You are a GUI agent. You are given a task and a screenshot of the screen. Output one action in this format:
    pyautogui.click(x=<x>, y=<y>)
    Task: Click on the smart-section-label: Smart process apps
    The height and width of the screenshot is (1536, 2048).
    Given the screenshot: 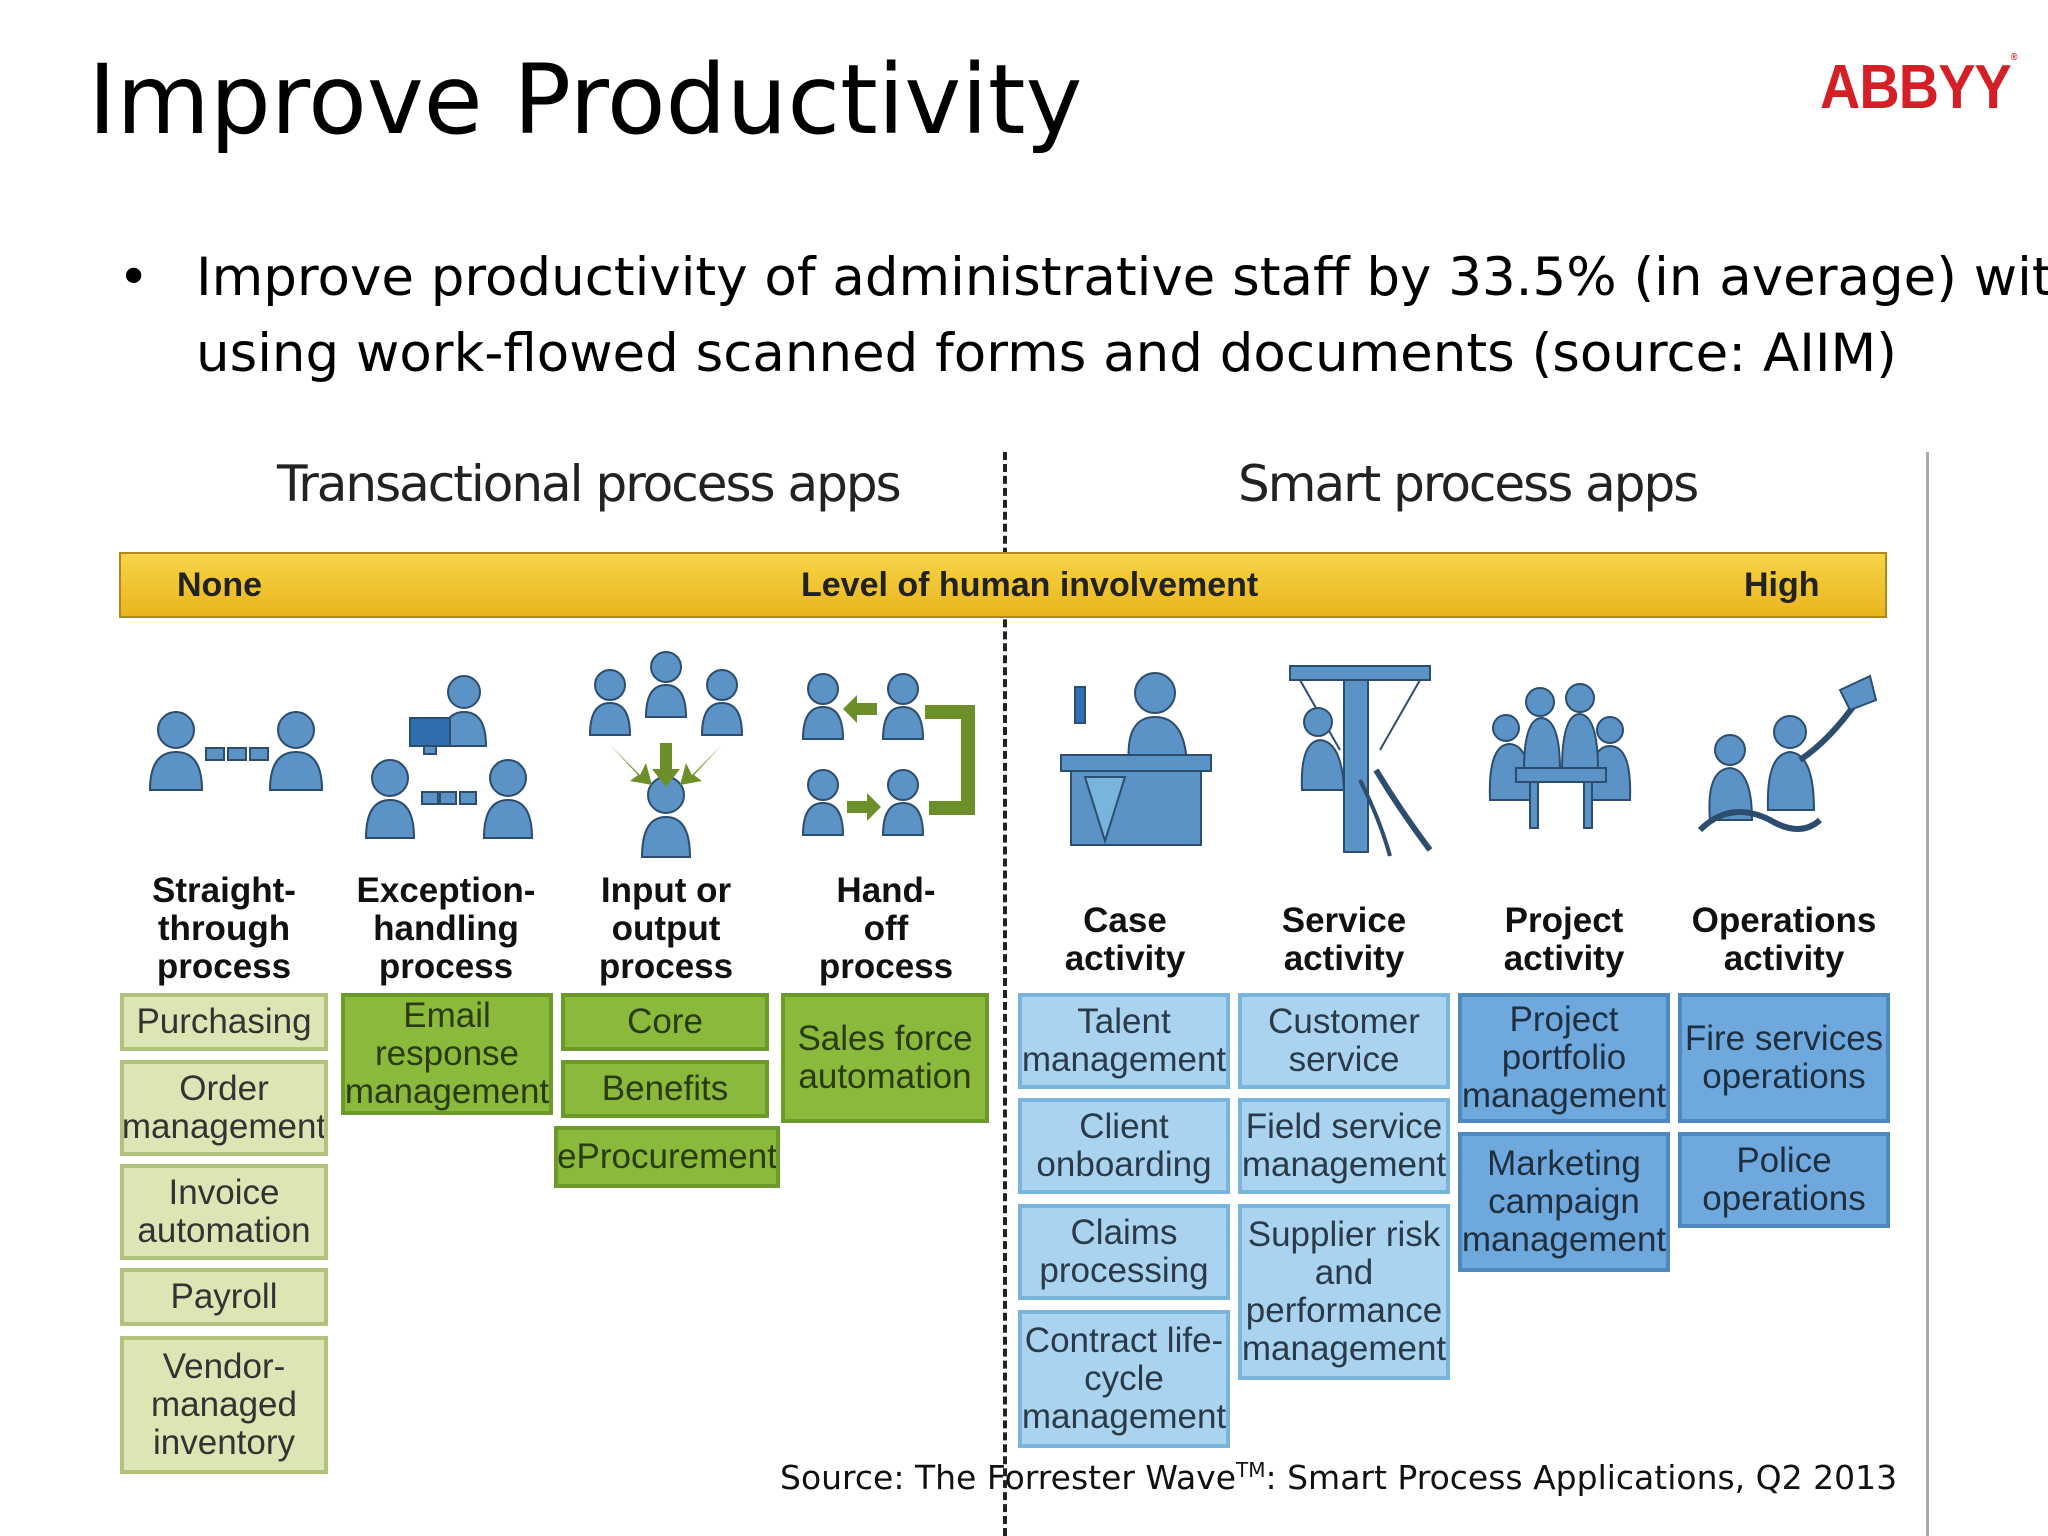 What is the action you would take?
    pyautogui.click(x=1468, y=484)
    